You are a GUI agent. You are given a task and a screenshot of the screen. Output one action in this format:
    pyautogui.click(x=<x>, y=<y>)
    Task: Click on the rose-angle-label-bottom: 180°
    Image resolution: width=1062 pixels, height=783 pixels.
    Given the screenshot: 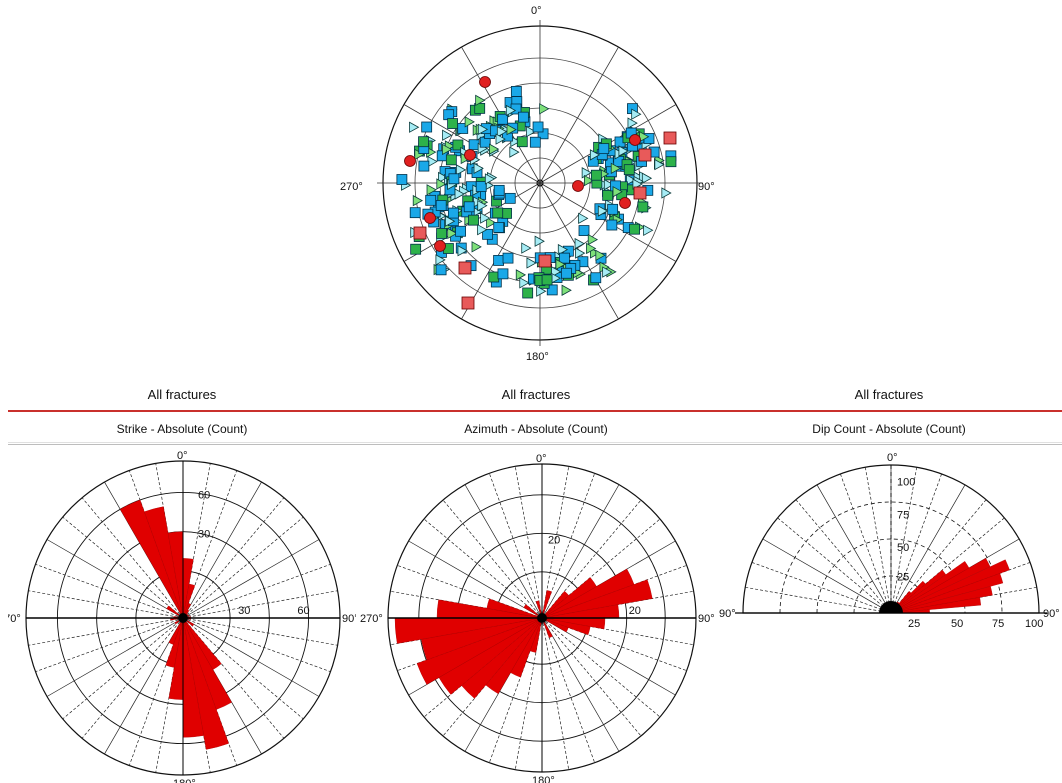 What is the action you would take?
    pyautogui.click(x=184, y=780)
    